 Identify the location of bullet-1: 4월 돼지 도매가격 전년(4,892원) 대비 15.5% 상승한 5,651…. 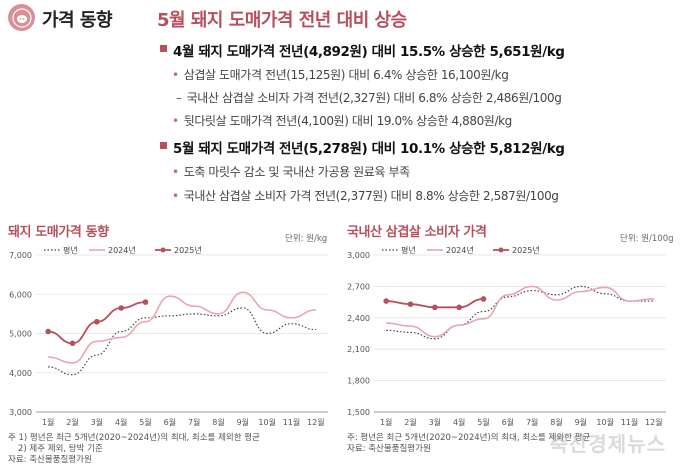
(362, 50).